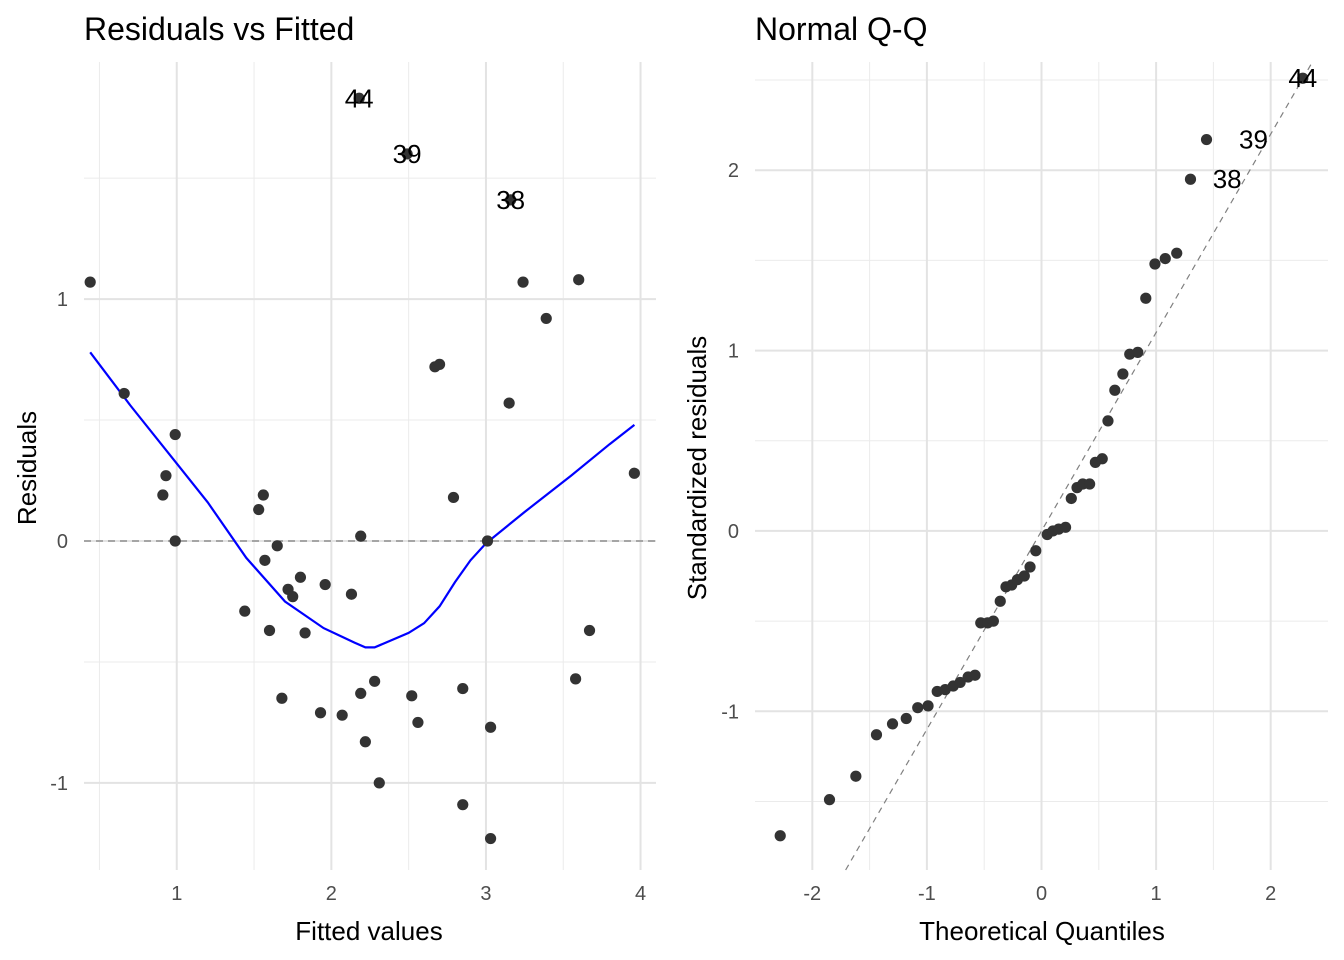 The image size is (1344, 960). I want to click on x-tick-labels: -2 -1 0 1 2, so click(1039, 894).